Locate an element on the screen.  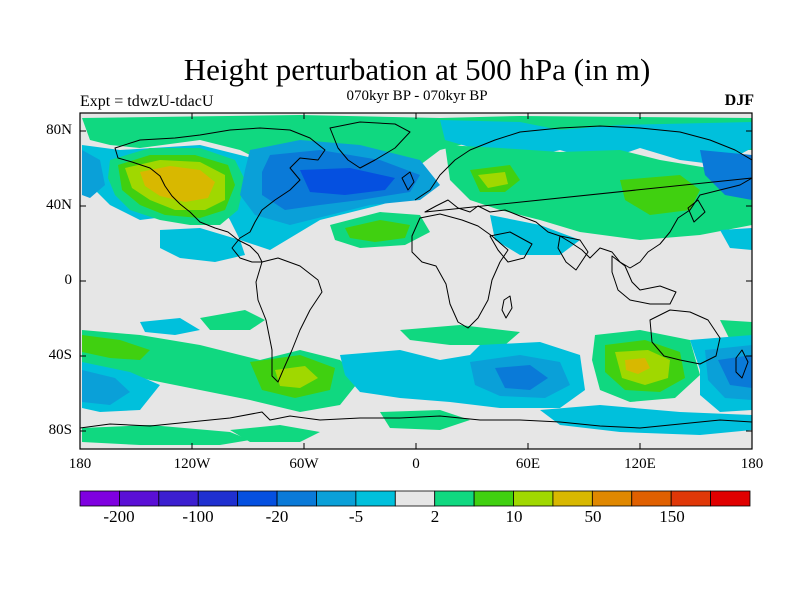
lat-tick-label: 80N is located at coordinates (59, 130).